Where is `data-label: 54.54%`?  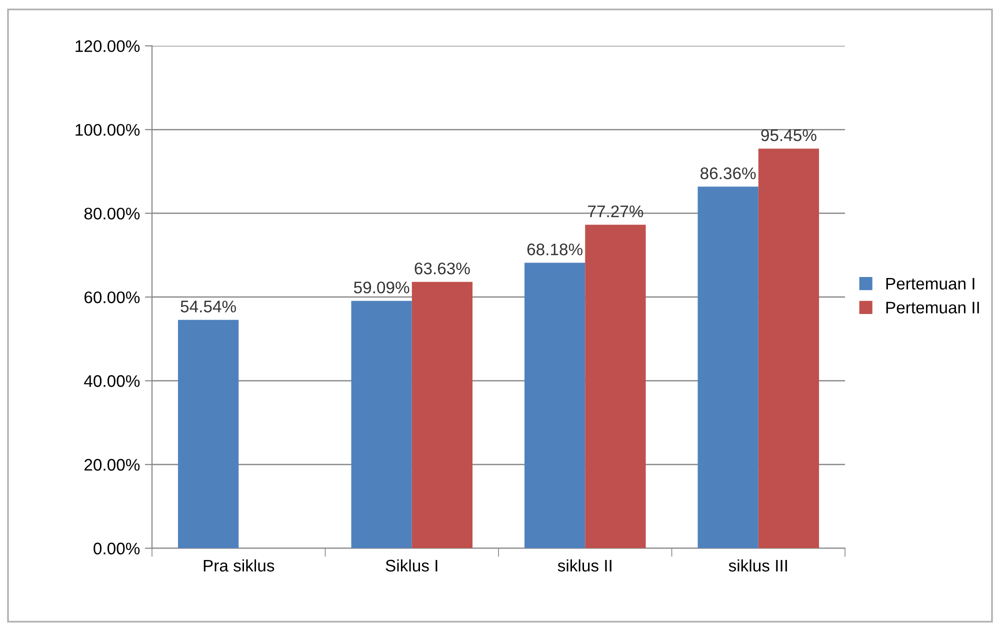 data-label: 54.54% is located at coordinates (208, 306).